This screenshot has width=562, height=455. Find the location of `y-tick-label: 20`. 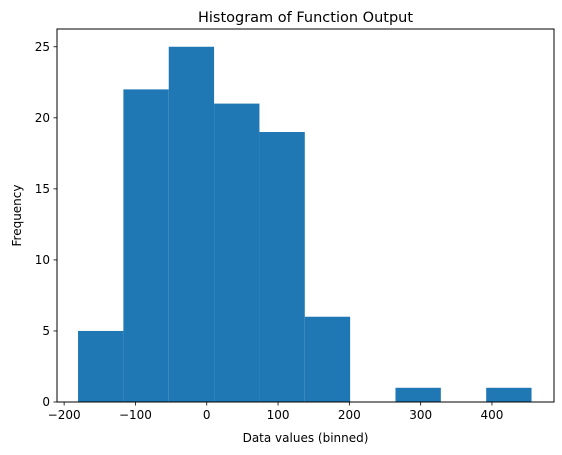

y-tick-label: 20 is located at coordinates (42, 118).